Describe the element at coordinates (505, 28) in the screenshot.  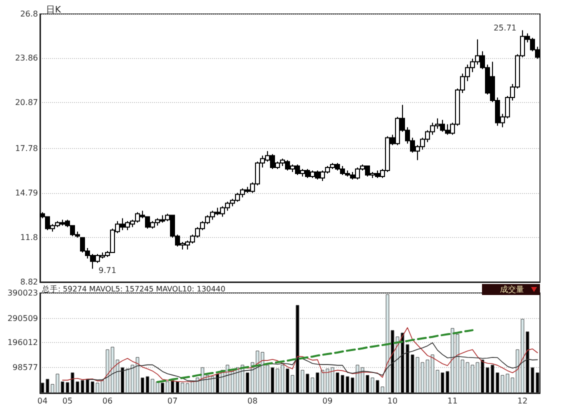
I see `annotation: 25.71` at that location.